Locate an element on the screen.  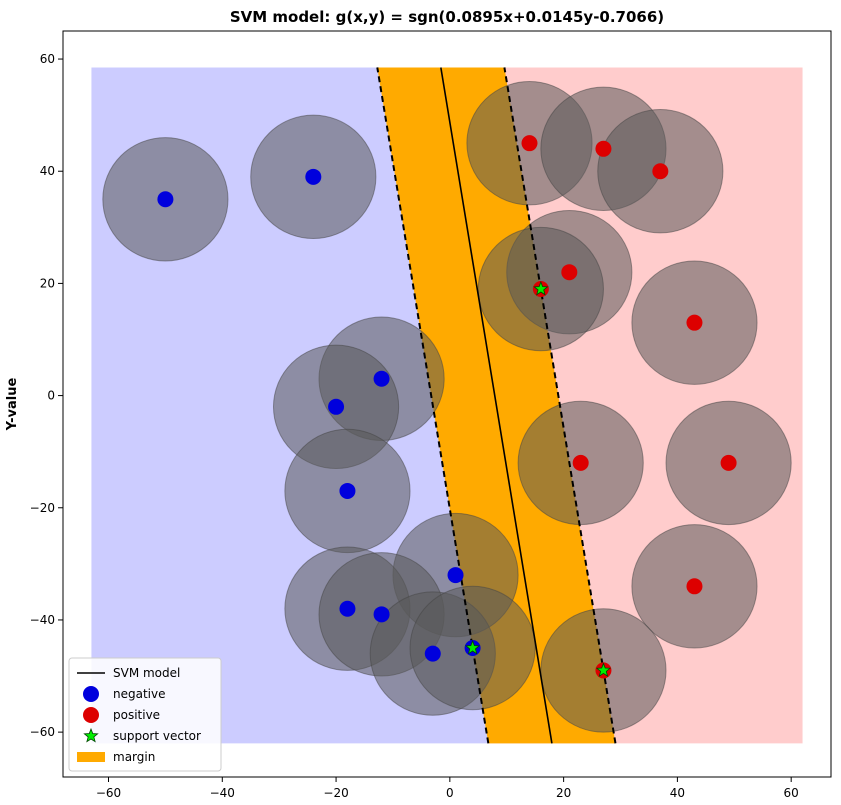
legend-swatch-negative is located at coordinates (91, 694).